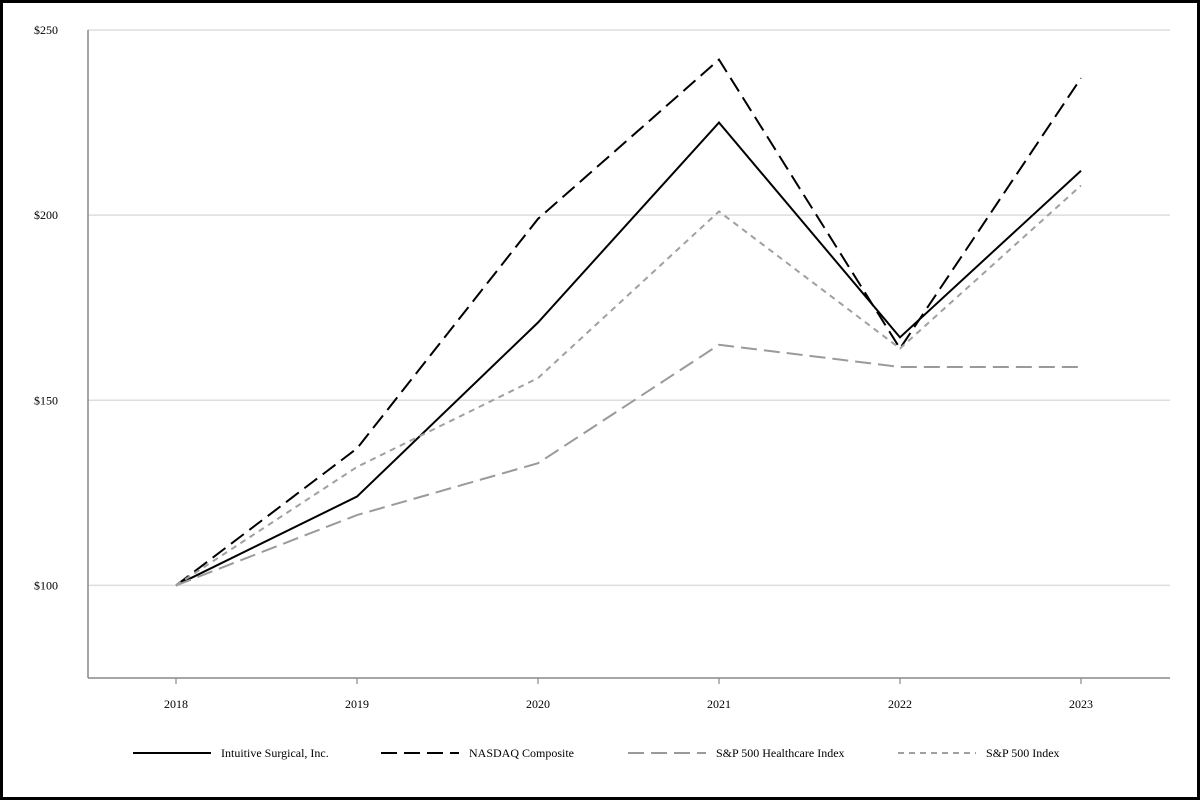  Describe the element at coordinates (176, 704) in the screenshot. I see `x-tick-label: 2018` at that location.